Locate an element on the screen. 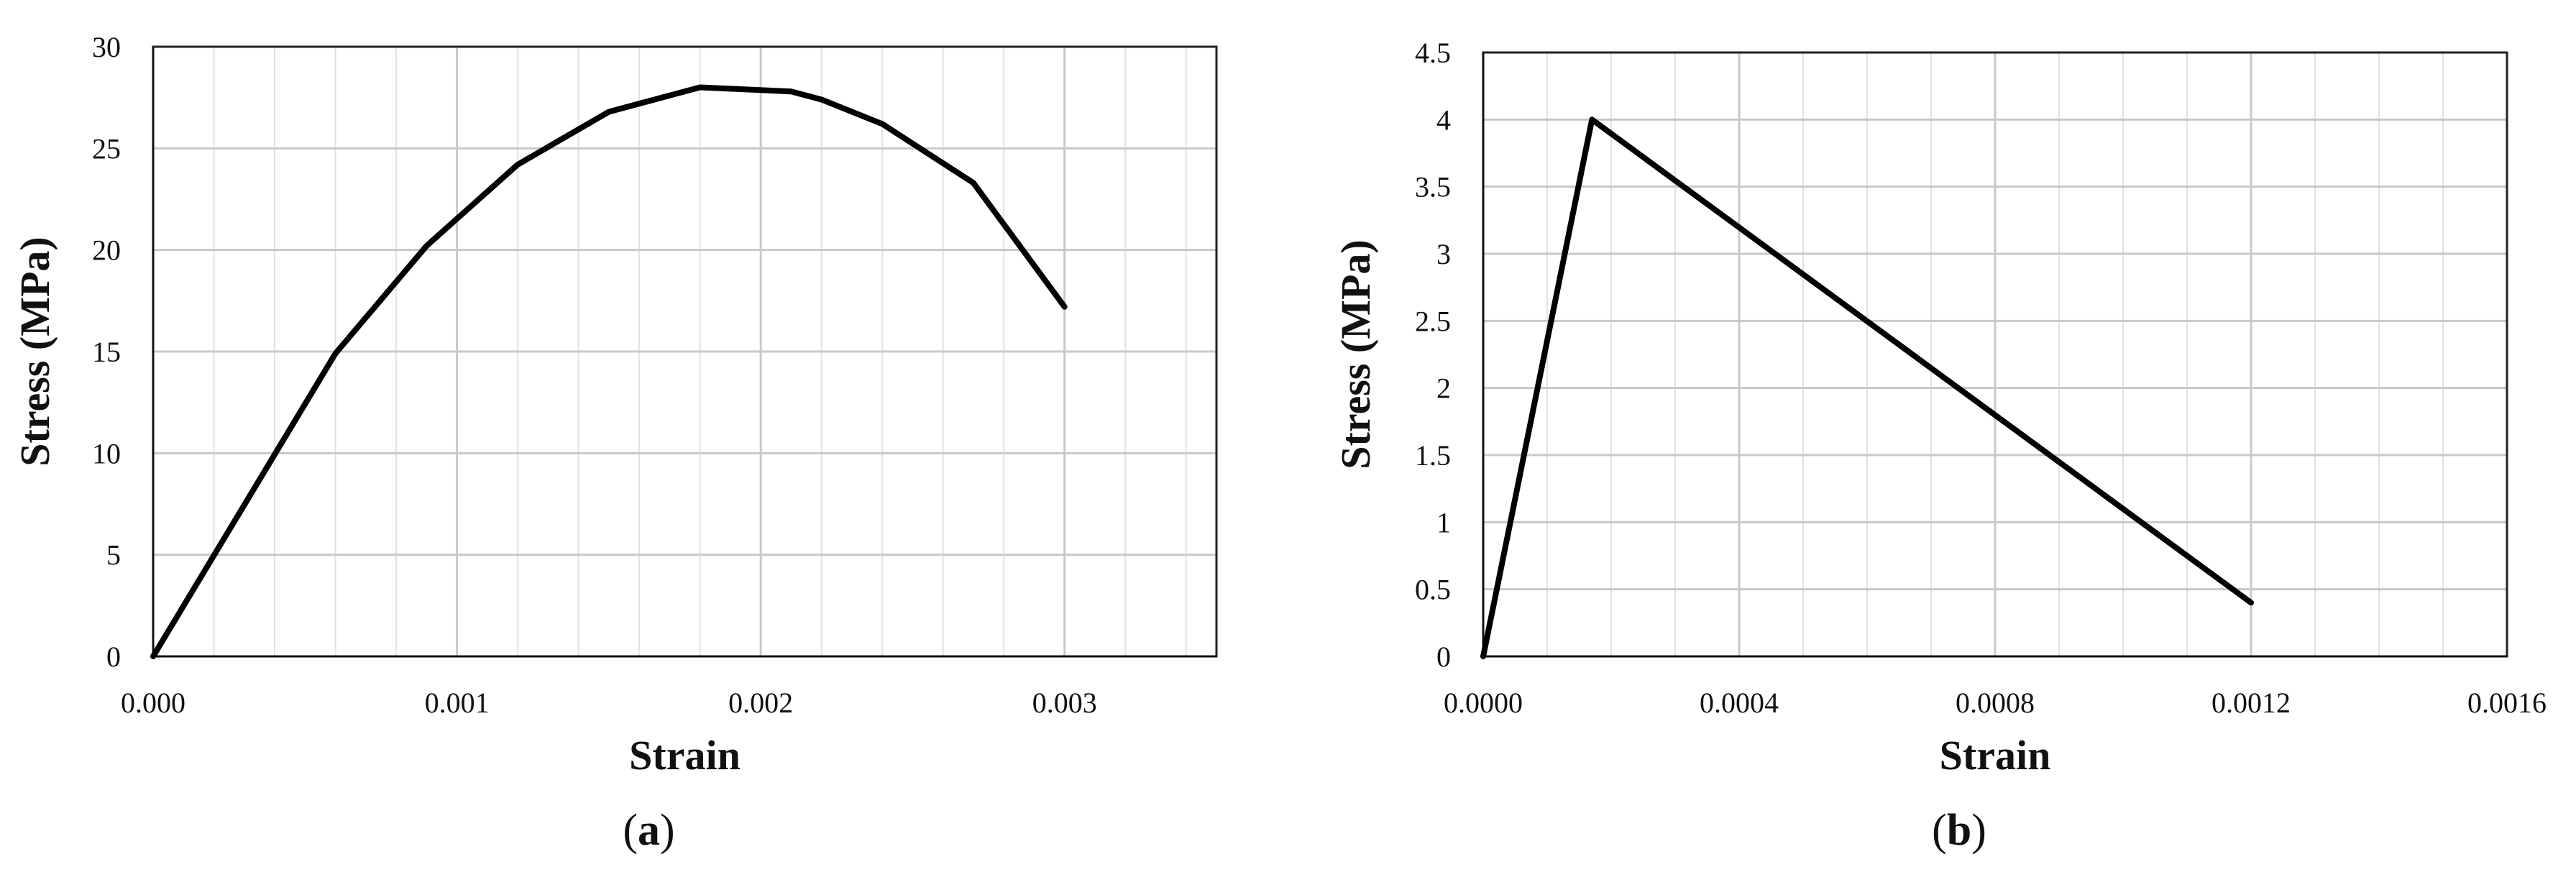 The height and width of the screenshot is (885, 2576). chart-b-panel-label: (b) is located at coordinates (1959, 830).